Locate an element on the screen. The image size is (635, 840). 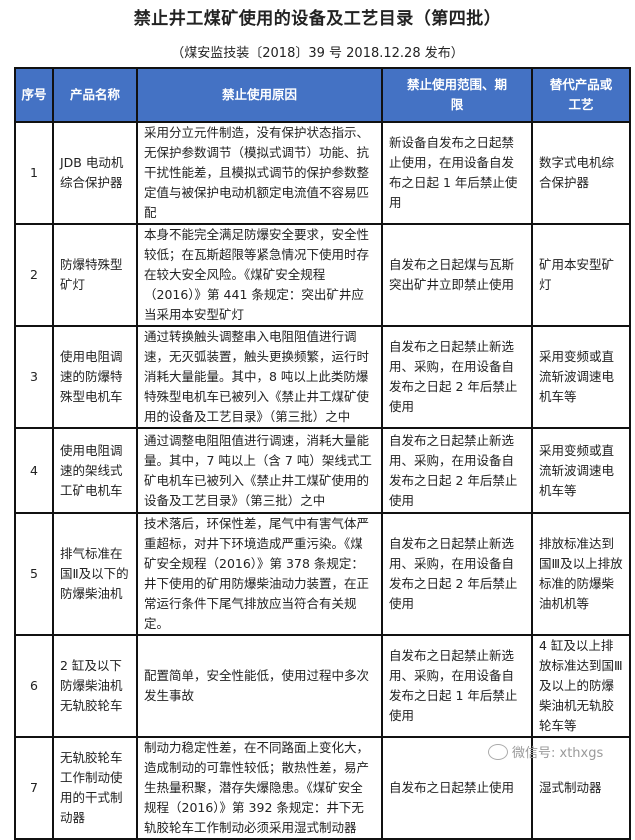
ban-scope: 自发布之日起煤与瓦斯突出矿井立即禁止使用 is located at coordinates (457, 275).